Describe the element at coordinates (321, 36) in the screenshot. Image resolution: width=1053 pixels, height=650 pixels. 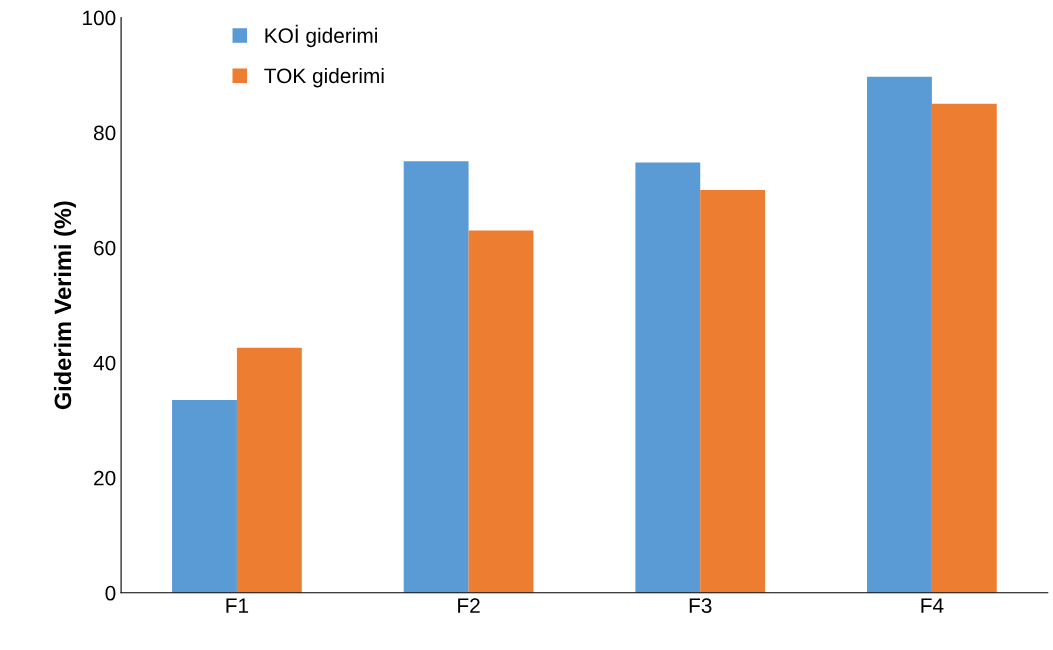
I see `legend-label: KOİ giderimi` at that location.